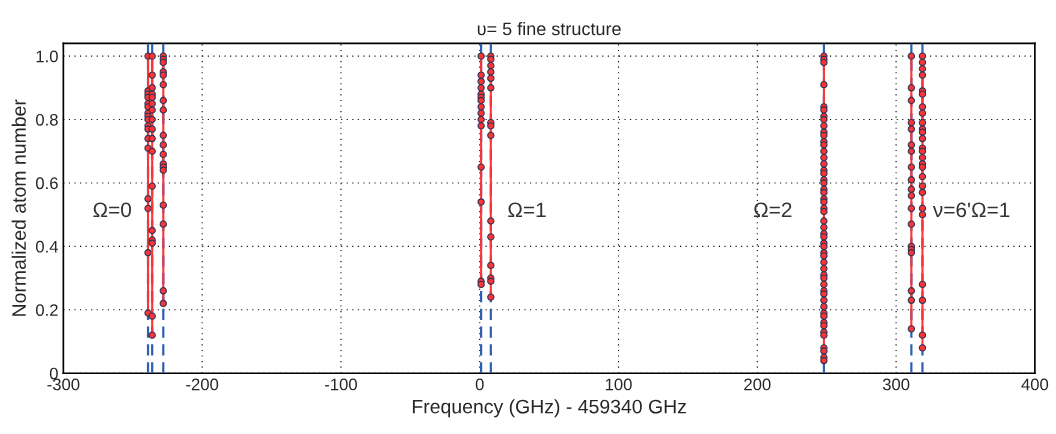 The width and height of the screenshot is (1056, 434). I want to click on x-tick-label: -200, so click(202, 384).